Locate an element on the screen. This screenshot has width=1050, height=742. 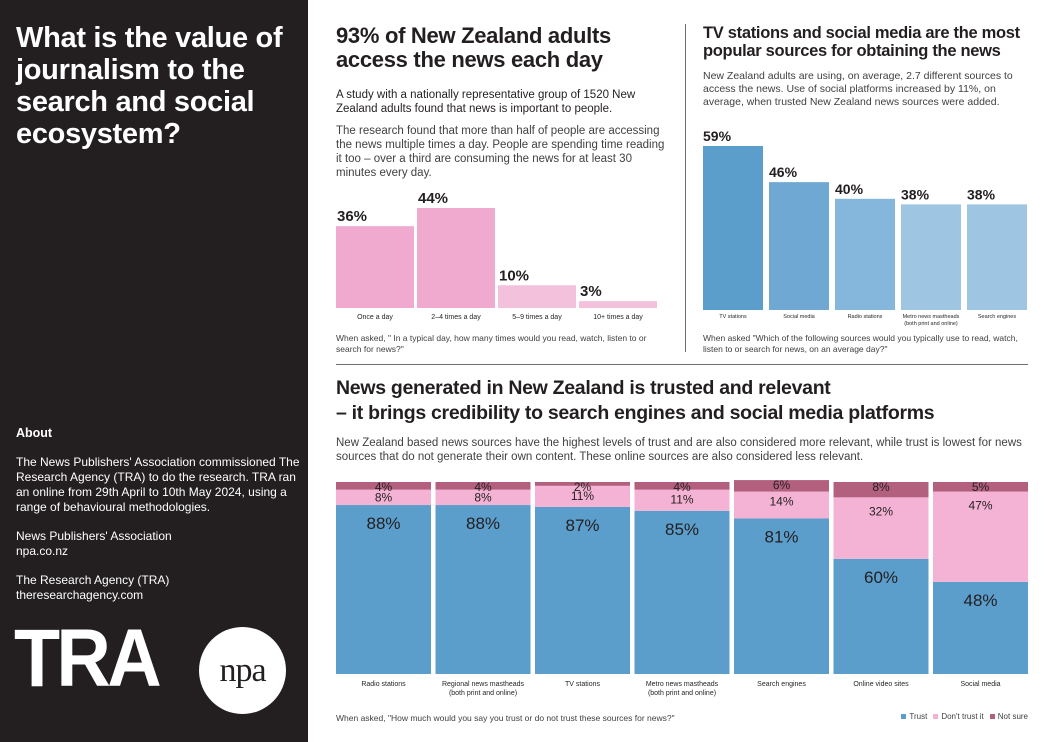
segment-not-sure-social-media is located at coordinates (980, 487).